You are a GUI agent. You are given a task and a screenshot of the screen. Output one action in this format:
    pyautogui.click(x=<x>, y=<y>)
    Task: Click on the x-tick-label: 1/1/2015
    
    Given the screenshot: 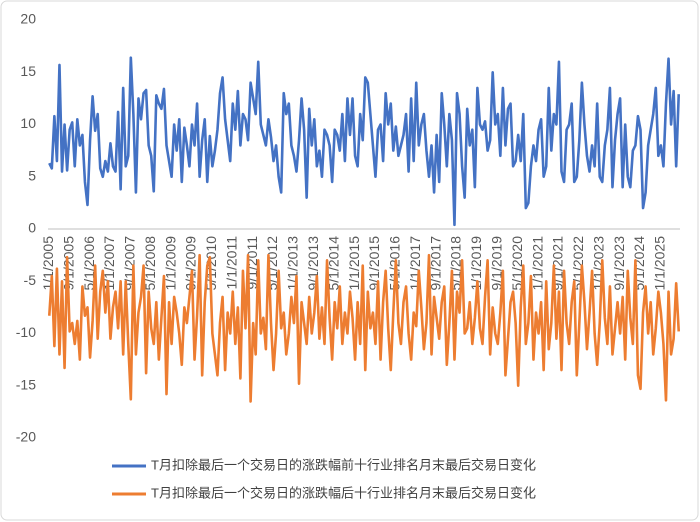 What is the action you would take?
    pyautogui.click(x=354, y=263)
    